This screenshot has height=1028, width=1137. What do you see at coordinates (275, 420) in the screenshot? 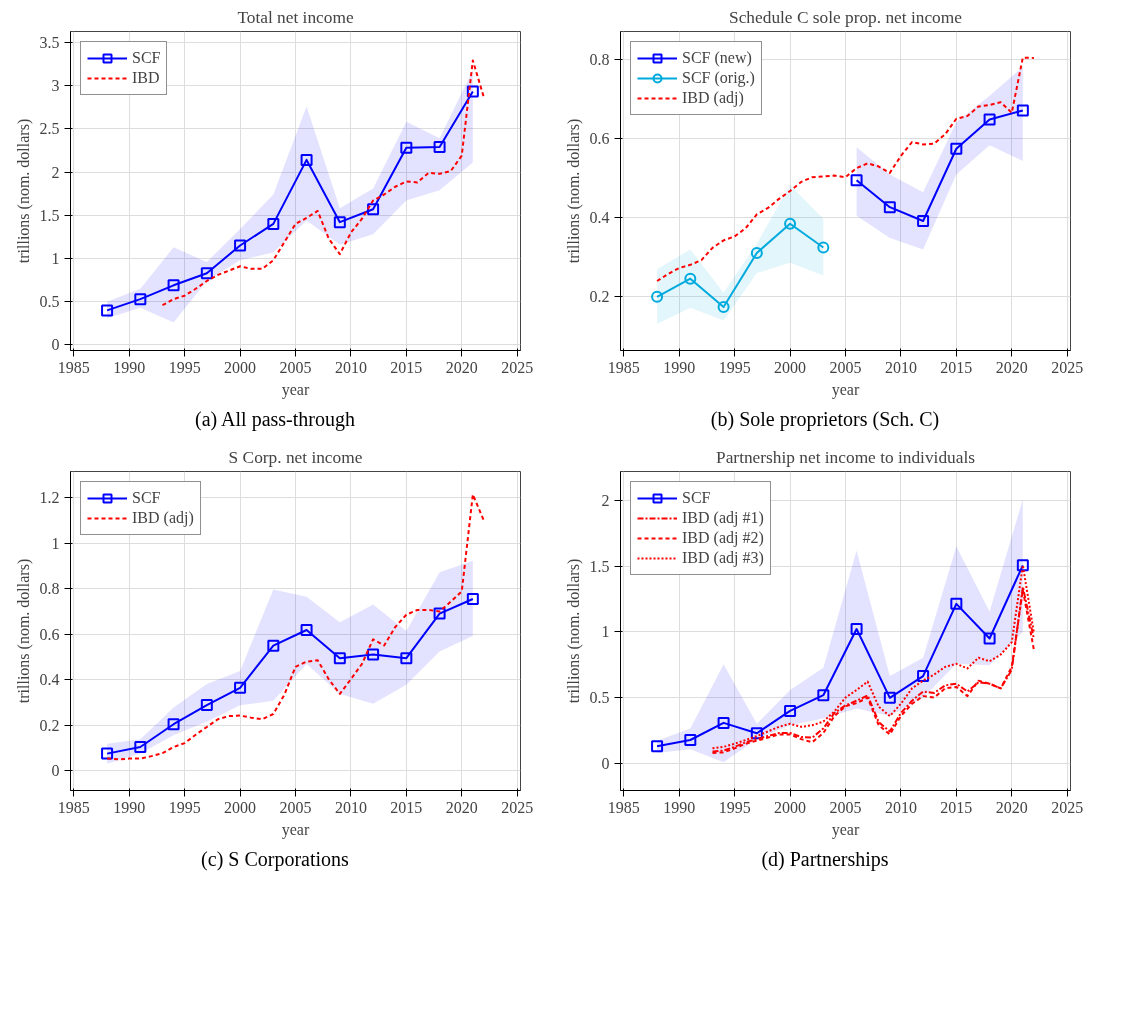
I see `text: (a) All pass-through` at bounding box center [275, 420].